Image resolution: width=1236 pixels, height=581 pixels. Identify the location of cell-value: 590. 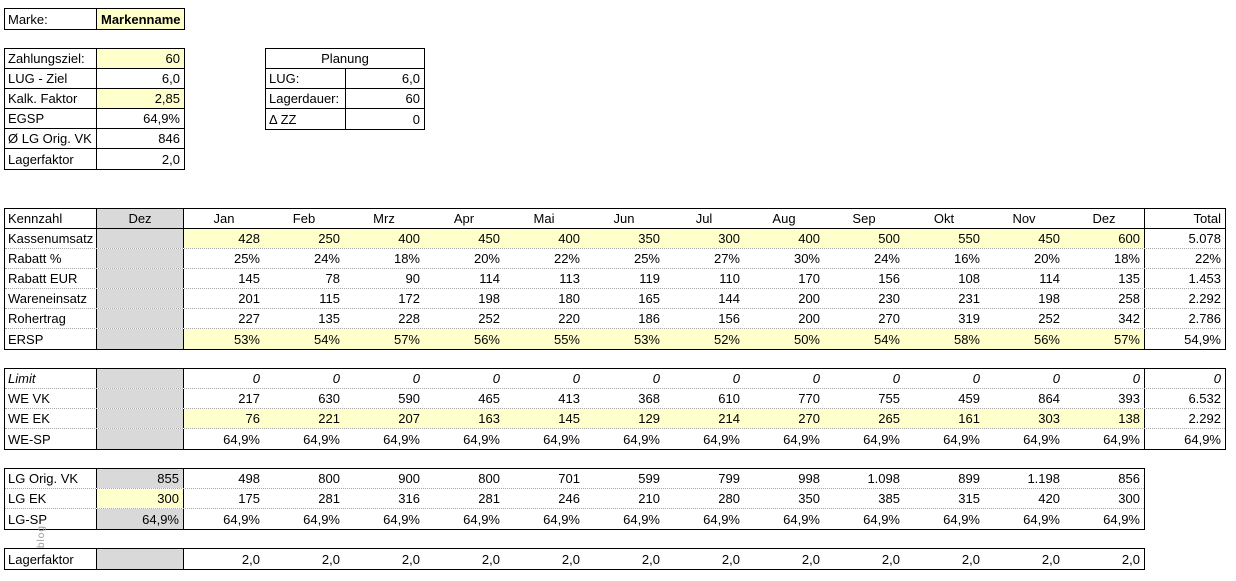
(409, 398).